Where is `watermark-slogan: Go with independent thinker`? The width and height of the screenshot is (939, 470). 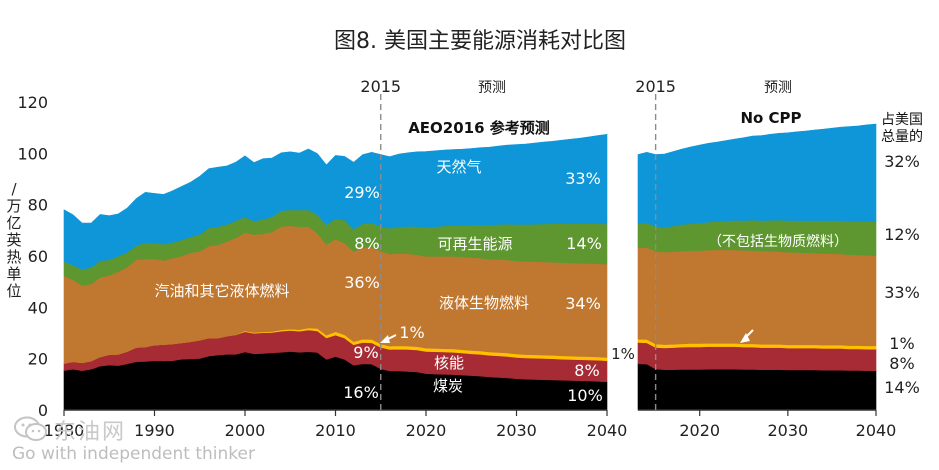 watermark-slogan: Go with independent thinker is located at coordinates (133, 454).